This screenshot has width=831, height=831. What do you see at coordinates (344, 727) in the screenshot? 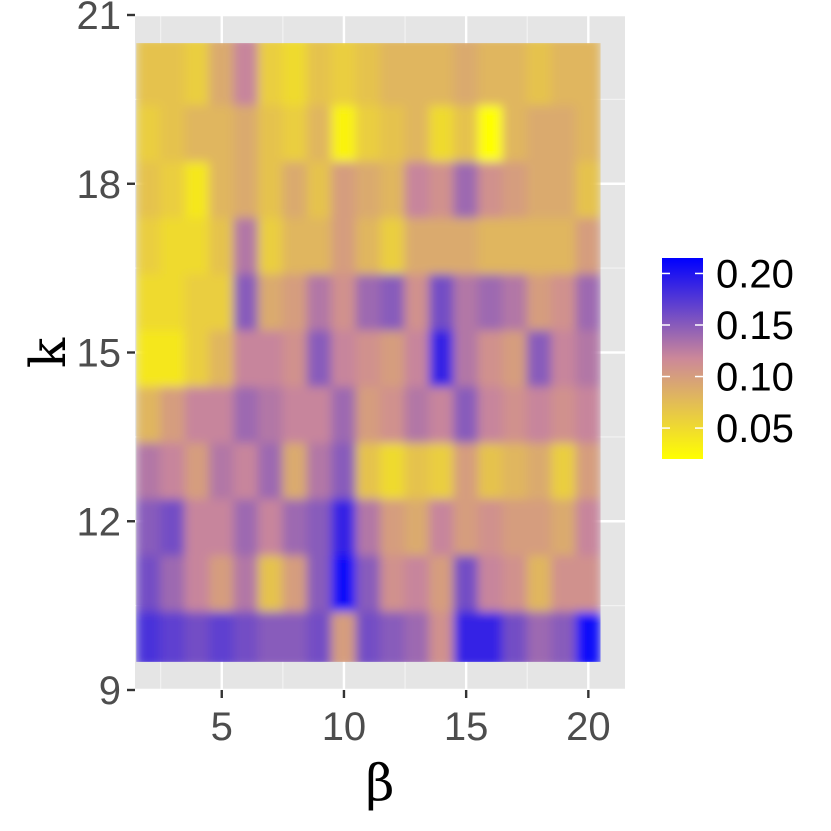
I see `x-tick-label: 10` at bounding box center [344, 727].